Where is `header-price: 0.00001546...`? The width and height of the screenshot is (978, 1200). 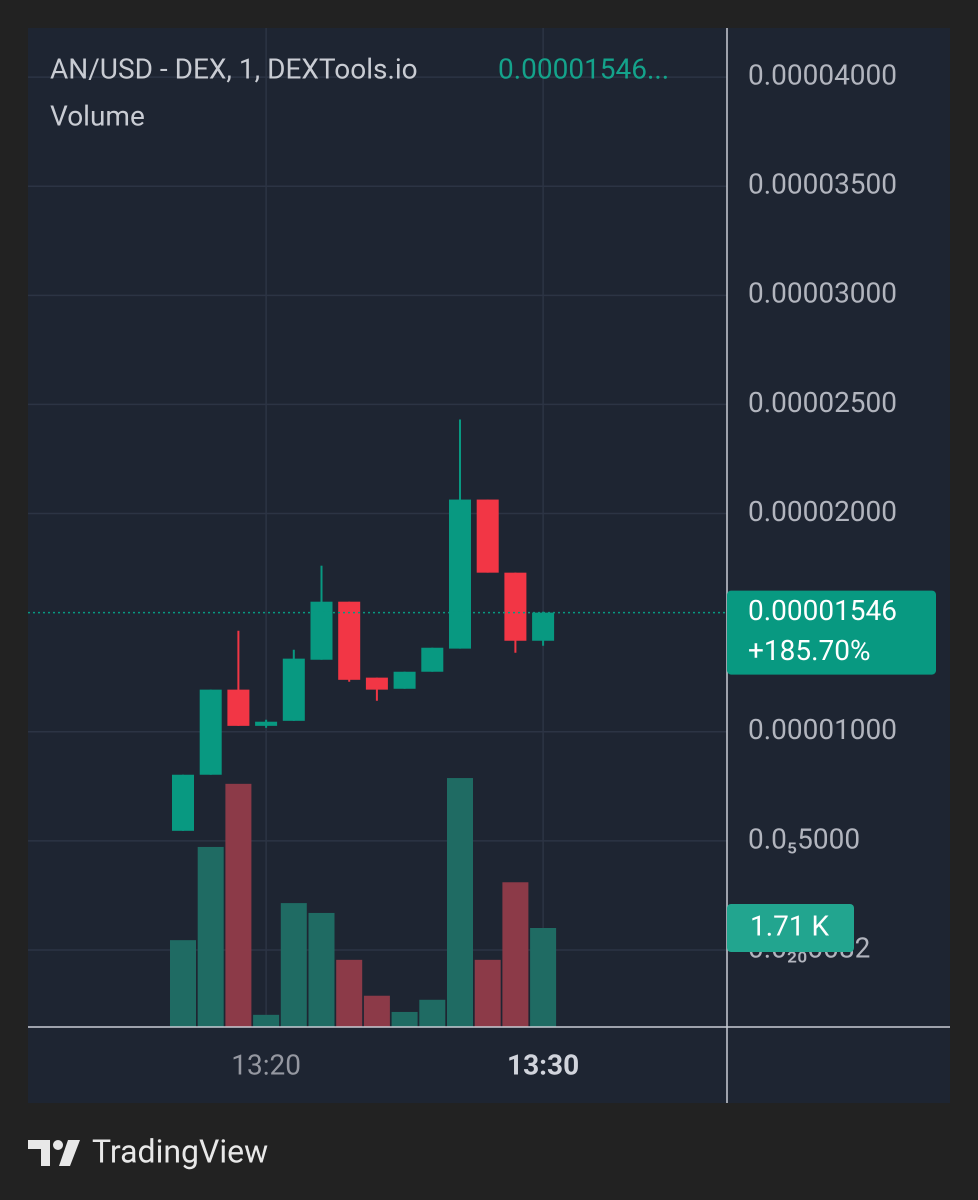
header-price: 0.00001546... is located at coordinates (583, 68).